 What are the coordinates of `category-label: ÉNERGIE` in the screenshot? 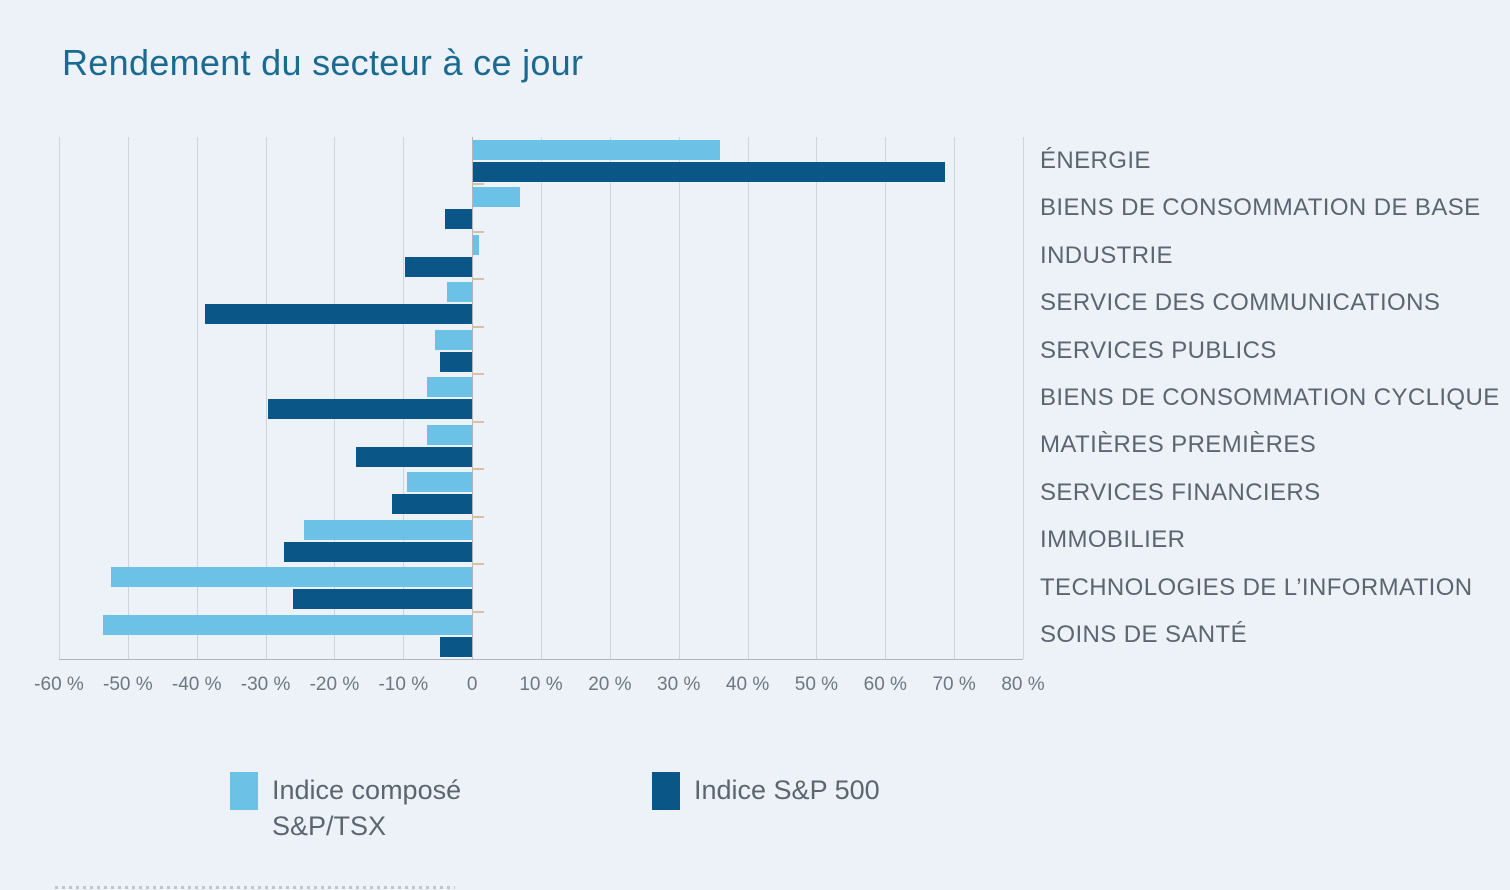 It's located at (1095, 160).